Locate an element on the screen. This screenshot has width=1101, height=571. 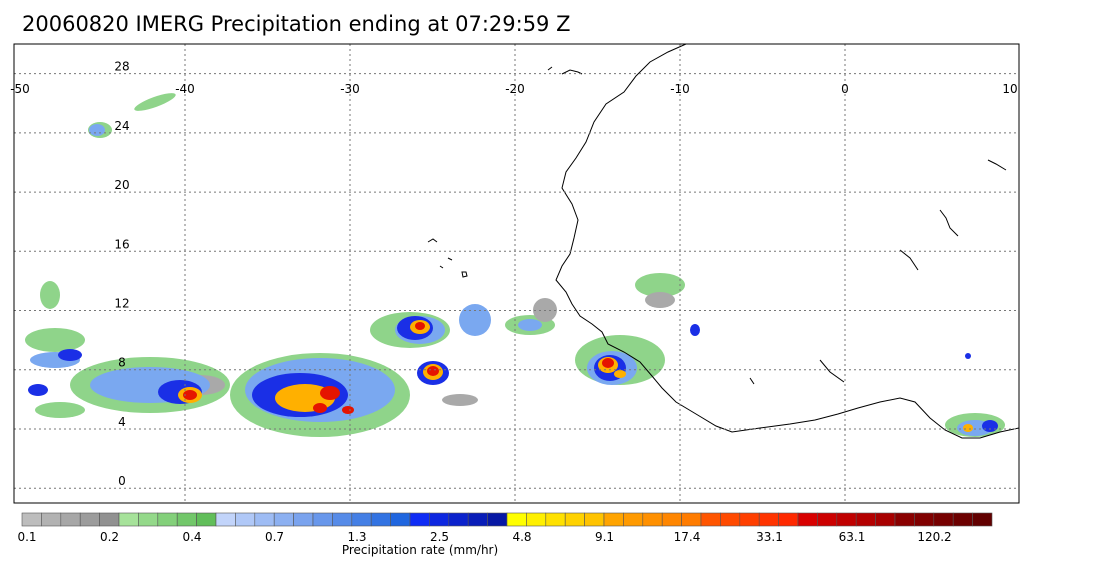
latitude-label: 28 is located at coordinates (121, 67).